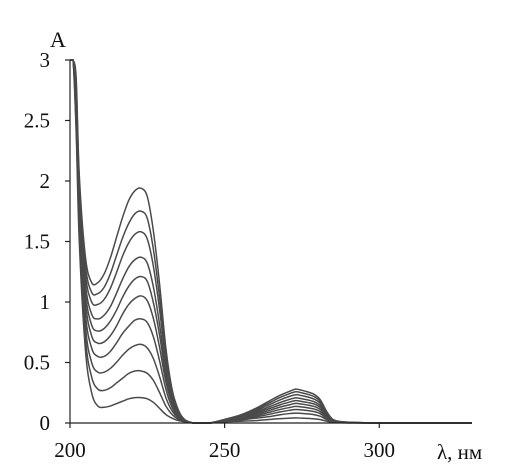  Describe the element at coordinates (45, 302) in the screenshot. I see `y-tick-label: 1` at that location.